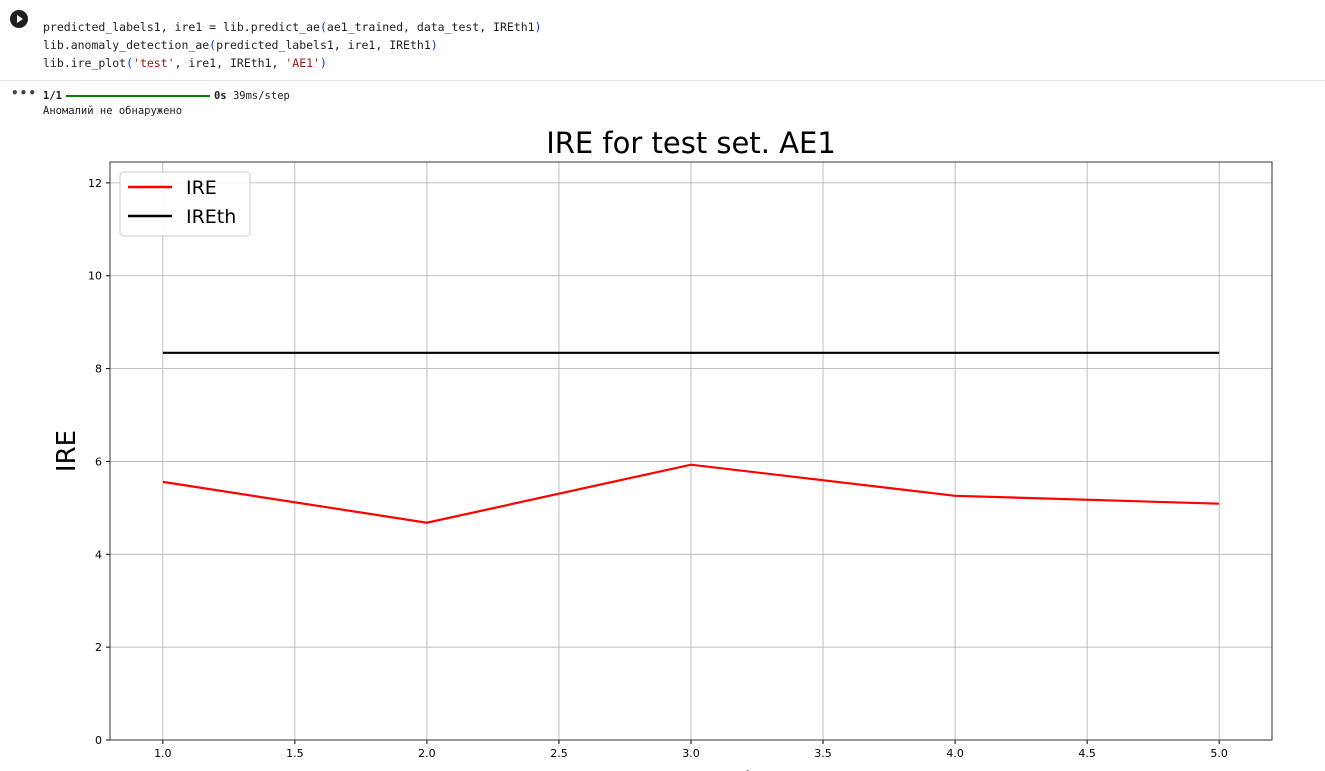 The width and height of the screenshot is (1325, 771). I want to click on progress-step: 1/1, so click(52, 96).